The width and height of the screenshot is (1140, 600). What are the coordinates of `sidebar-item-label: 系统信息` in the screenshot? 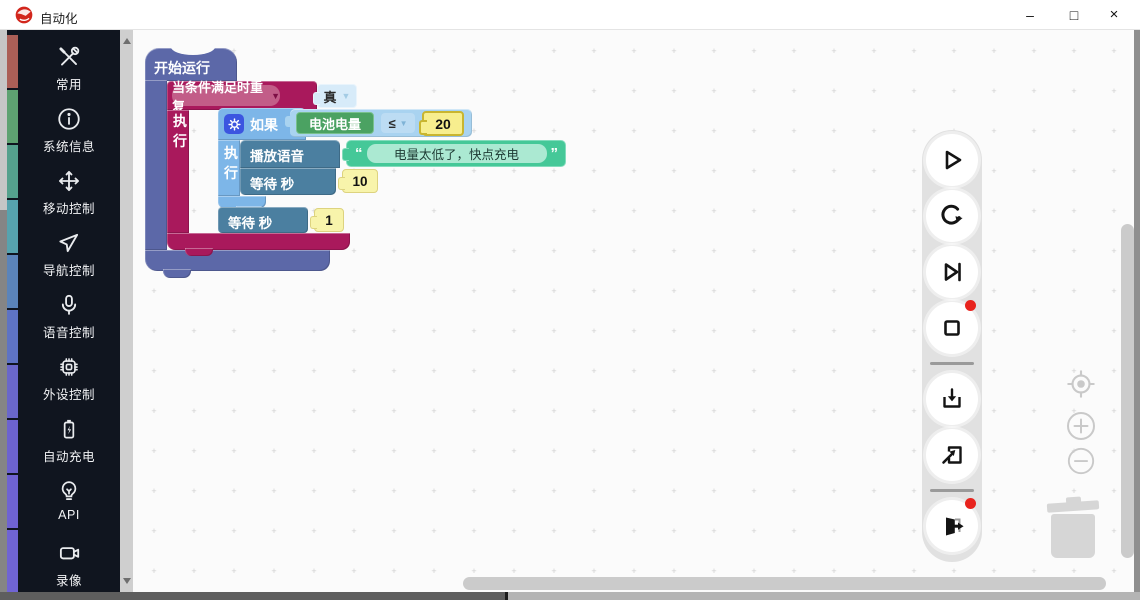 It's located at (68, 147).